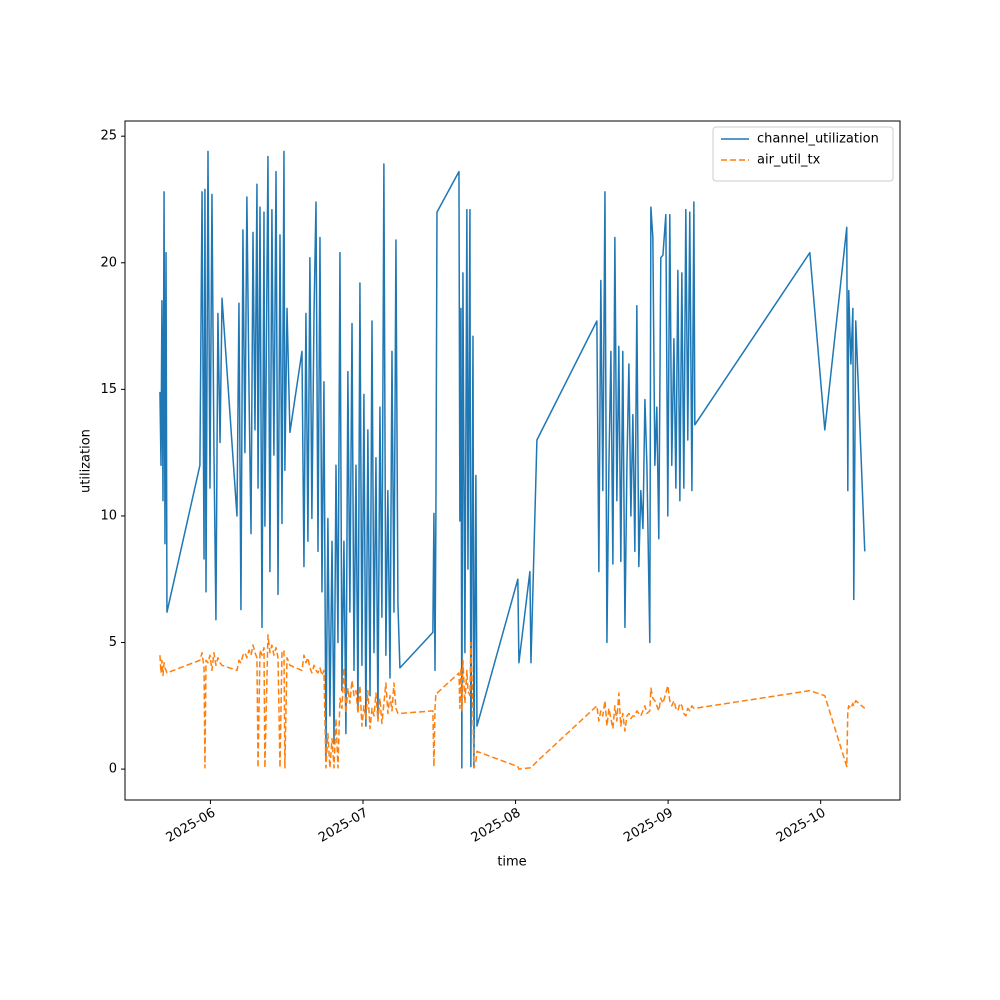  What do you see at coordinates (86, 461) in the screenshot?
I see `y-axis-label: utilization` at bounding box center [86, 461].